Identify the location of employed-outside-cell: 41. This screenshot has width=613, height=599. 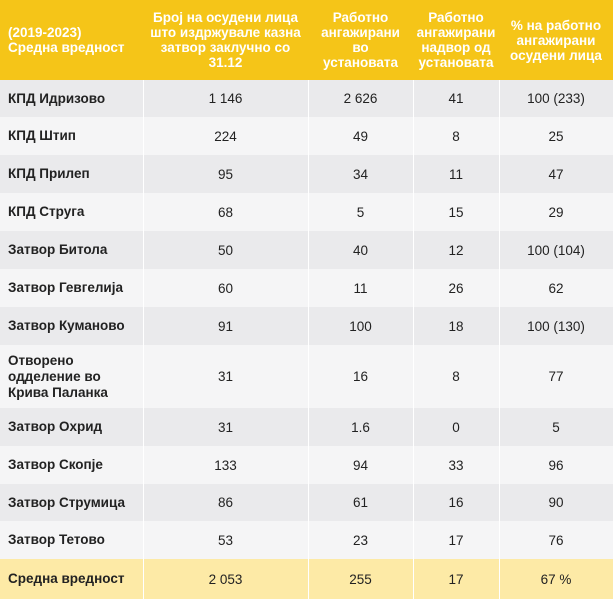
(456, 98).